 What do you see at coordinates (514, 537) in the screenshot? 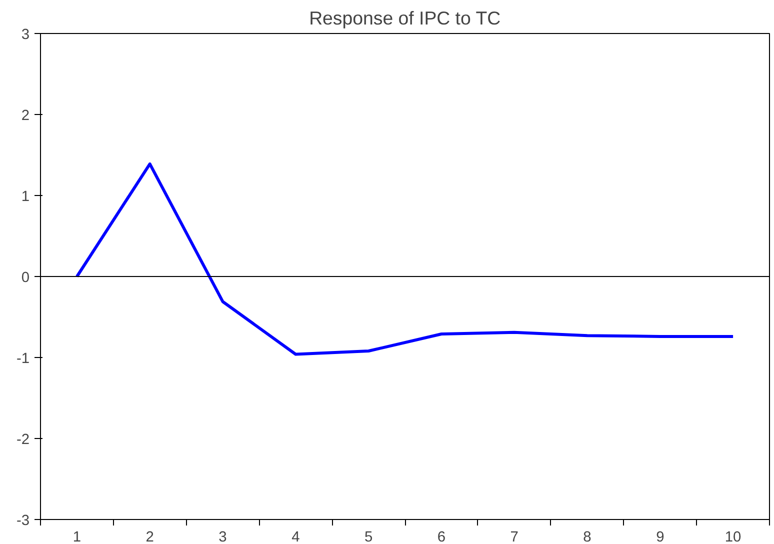
I see `x-tick-label: 7` at bounding box center [514, 537].